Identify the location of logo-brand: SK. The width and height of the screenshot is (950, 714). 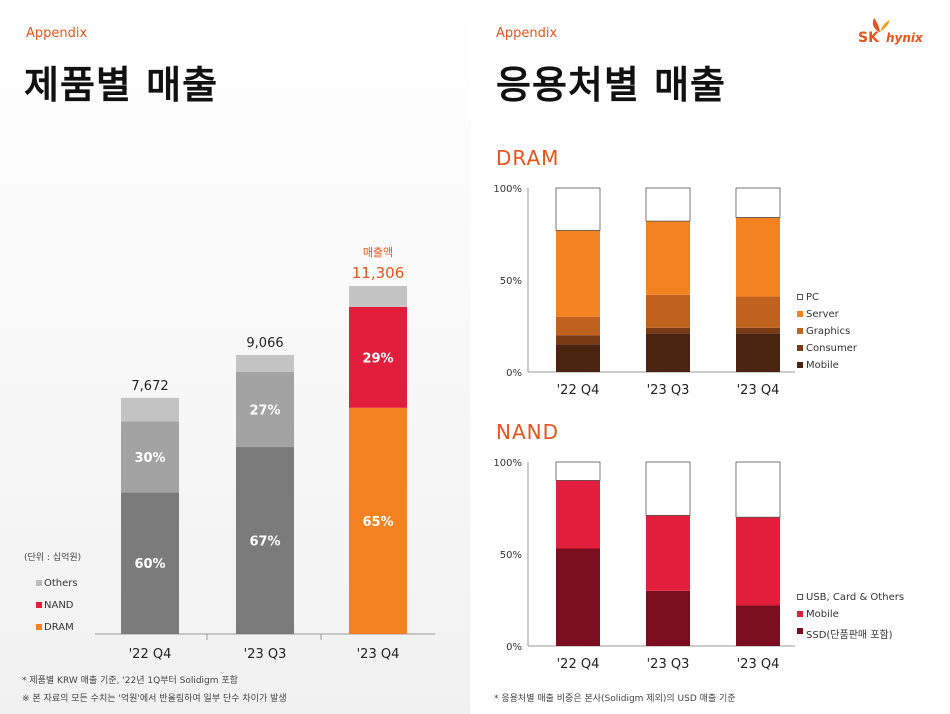
(868, 38).